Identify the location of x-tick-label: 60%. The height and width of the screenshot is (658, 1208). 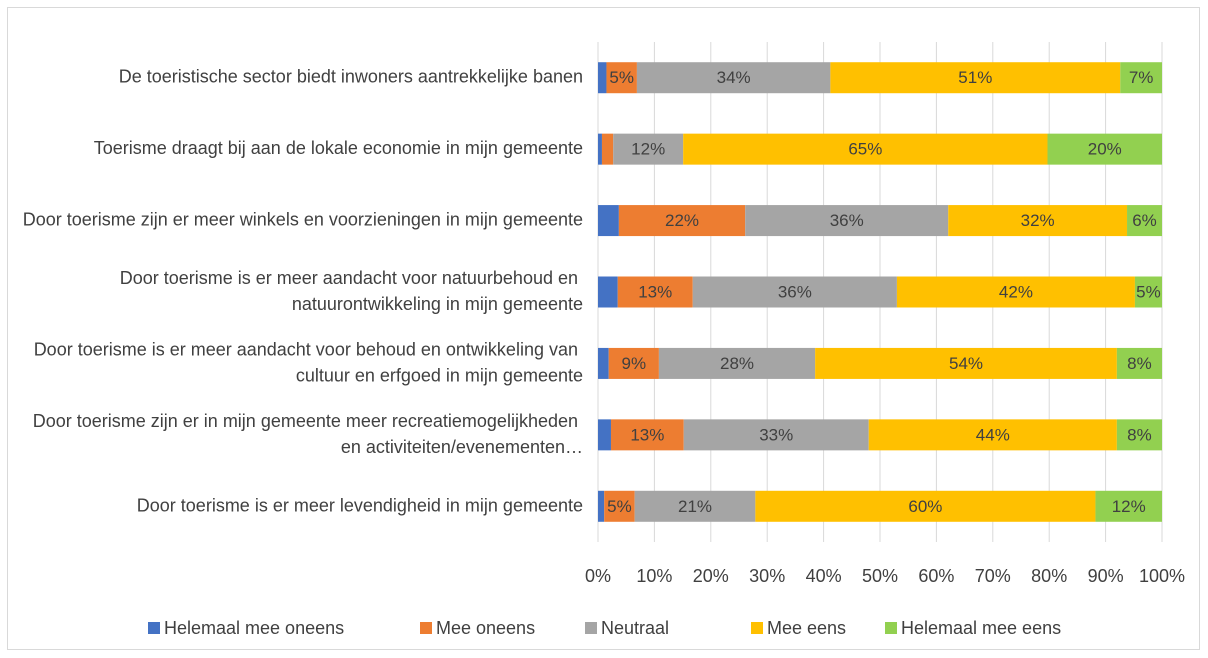
(936, 576).